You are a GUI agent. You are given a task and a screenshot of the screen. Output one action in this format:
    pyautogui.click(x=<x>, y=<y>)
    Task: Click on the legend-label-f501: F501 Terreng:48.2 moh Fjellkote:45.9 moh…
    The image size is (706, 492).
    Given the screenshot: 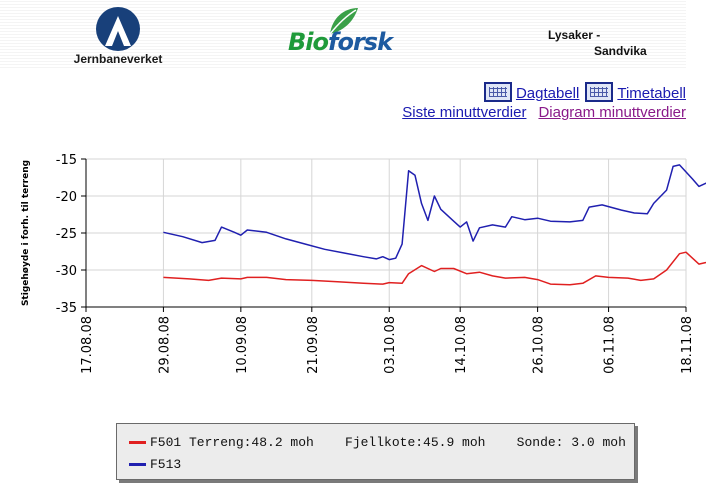 What is the action you would take?
    pyautogui.click(x=388, y=442)
    